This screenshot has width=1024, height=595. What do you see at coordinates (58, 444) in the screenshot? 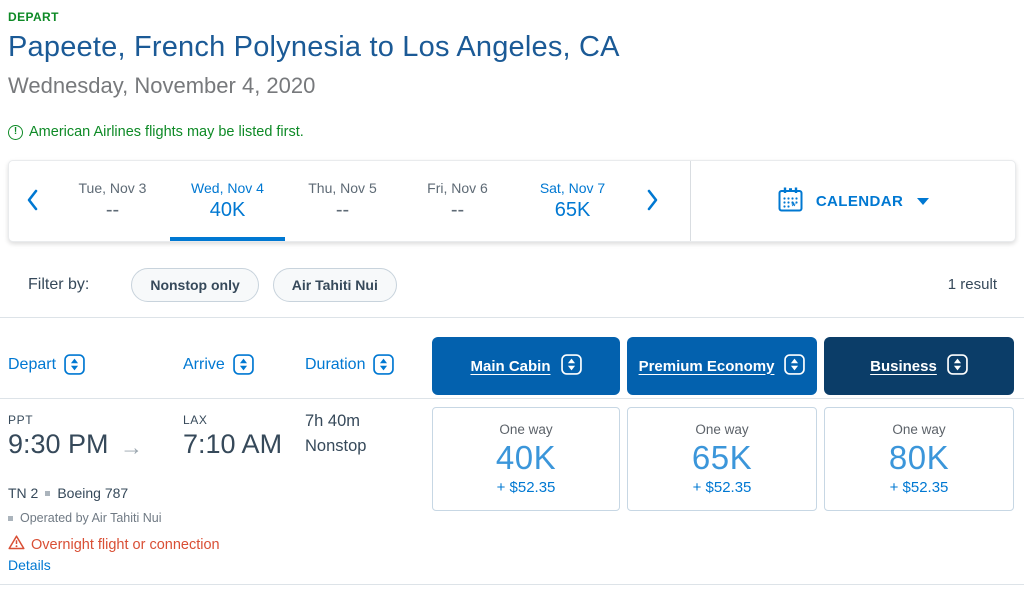
I see `depart-time: 9:30 PM` at bounding box center [58, 444].